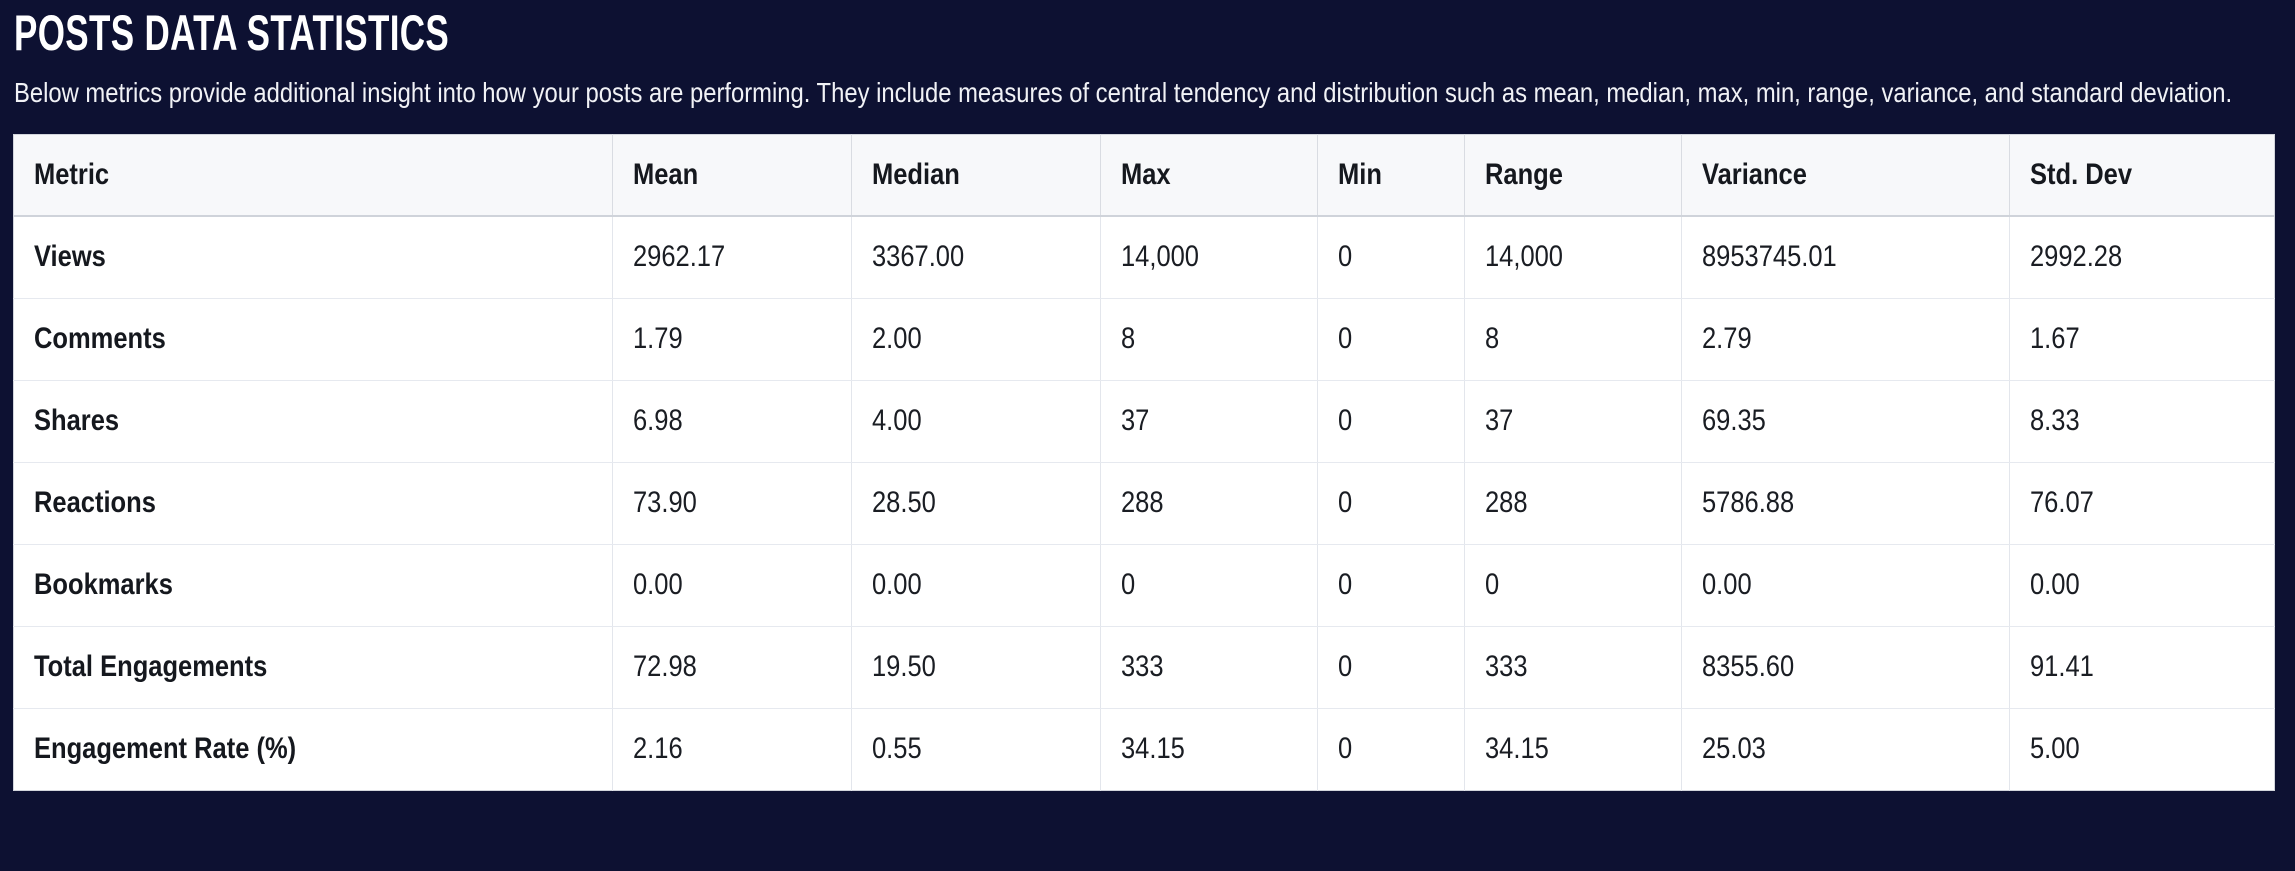 The image size is (2295, 871). What do you see at coordinates (1845, 503) in the screenshot?
I see `value-cell-variance: 5786.88` at bounding box center [1845, 503].